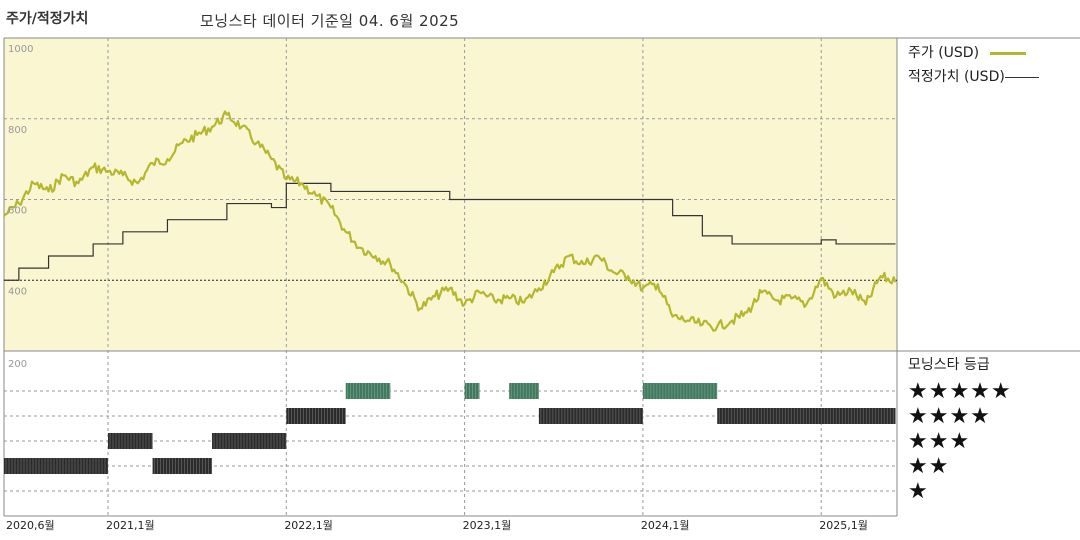 This screenshot has height=540, width=1080. Describe the element at coordinates (47, 19) in the screenshot. I see `chart-title: 주가/적정가치` at that location.